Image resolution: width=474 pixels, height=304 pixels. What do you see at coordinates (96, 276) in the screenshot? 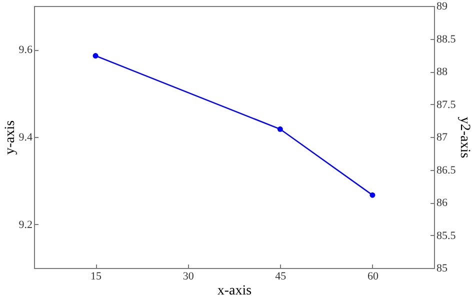
I see `x-tick-label: 15` at bounding box center [96, 276].